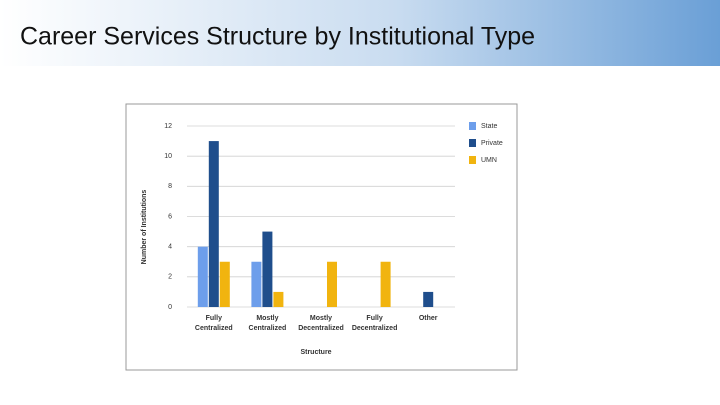 The height and width of the screenshot is (405, 720). Describe the element at coordinates (170, 247) in the screenshot. I see `y-tick-label: 4` at that location.